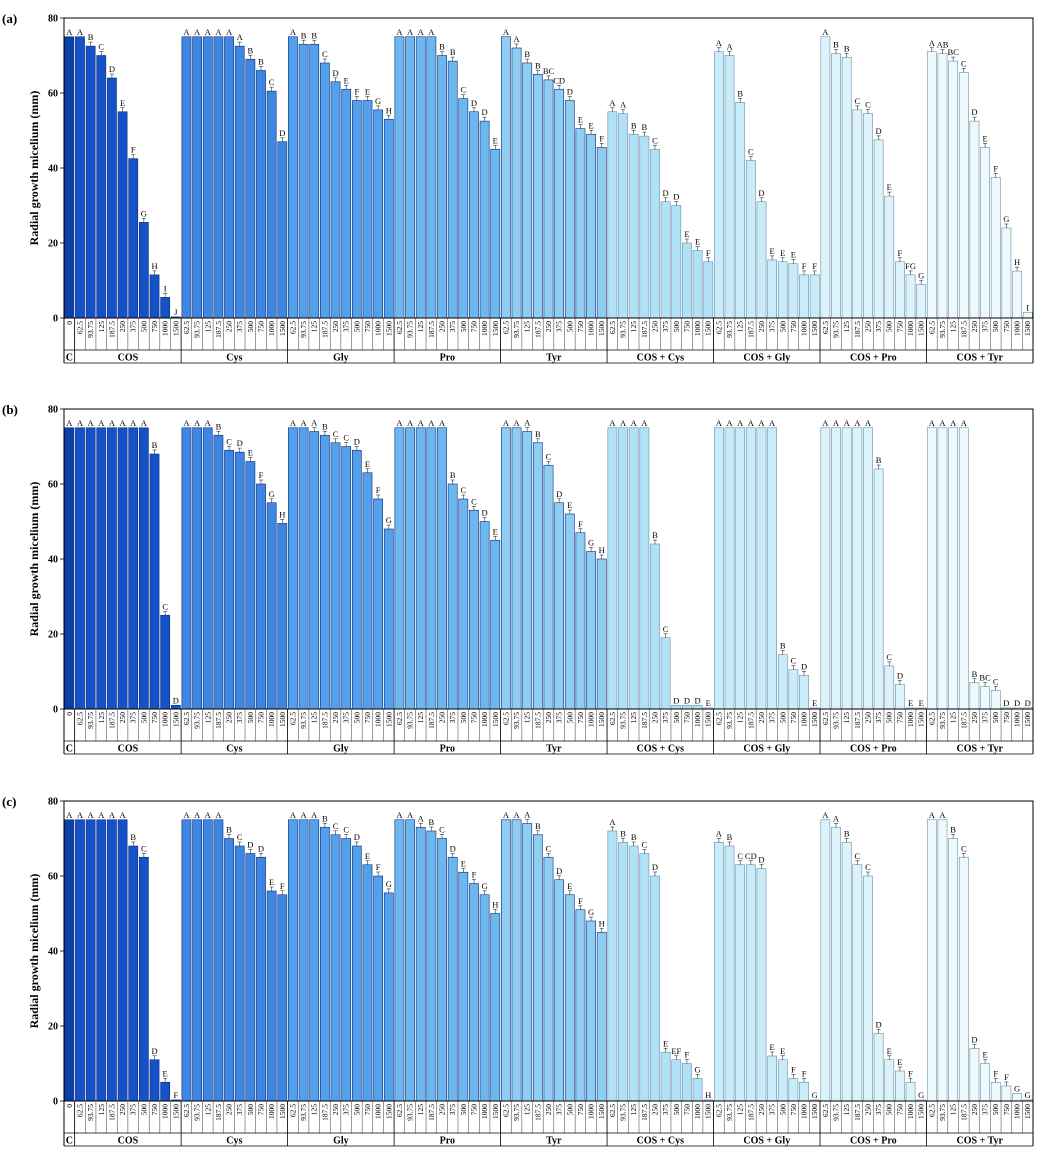  I want to click on group-label: COS + Cys, so click(660, 358).